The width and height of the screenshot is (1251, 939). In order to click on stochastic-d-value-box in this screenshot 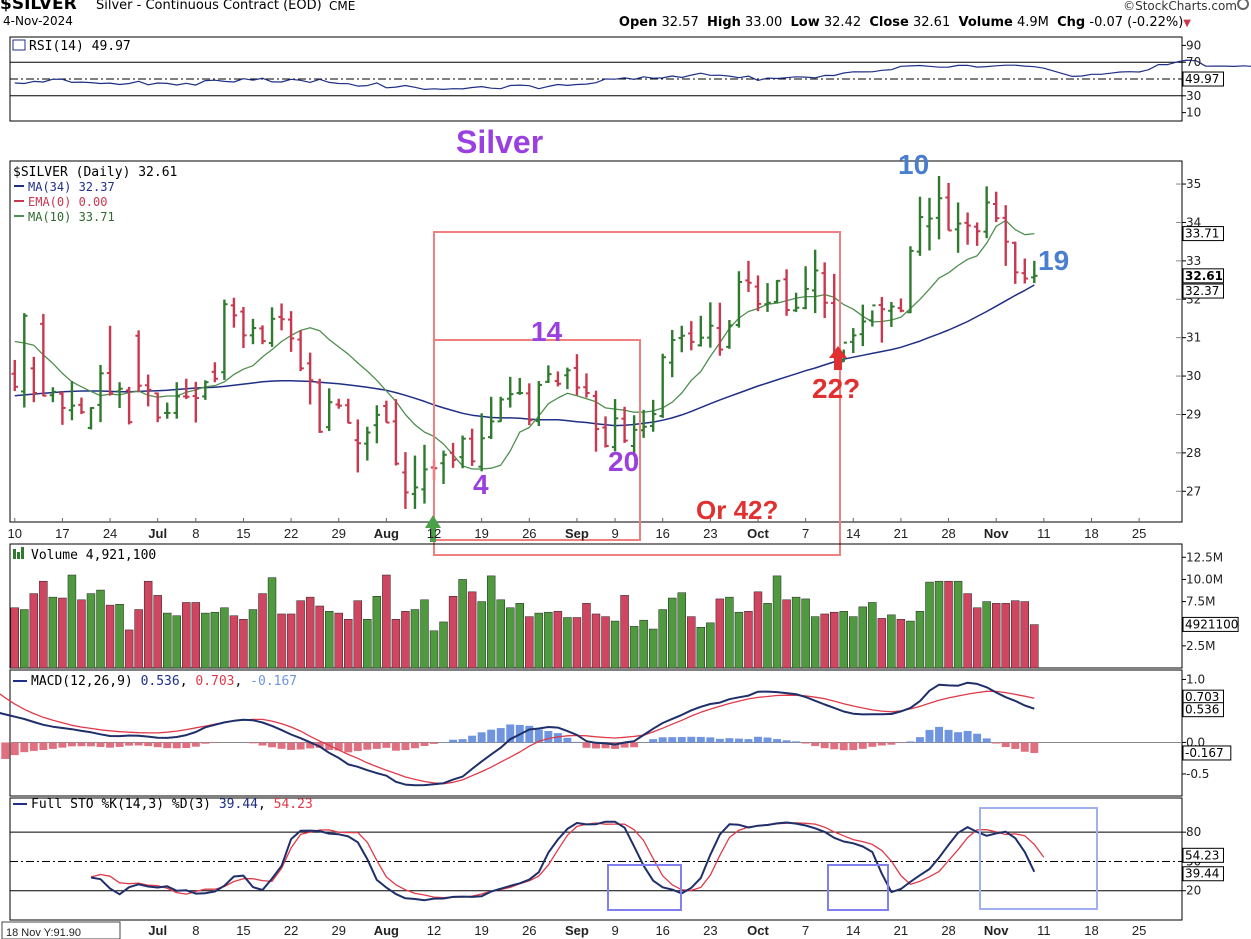, I will do `click(1203, 855)`.